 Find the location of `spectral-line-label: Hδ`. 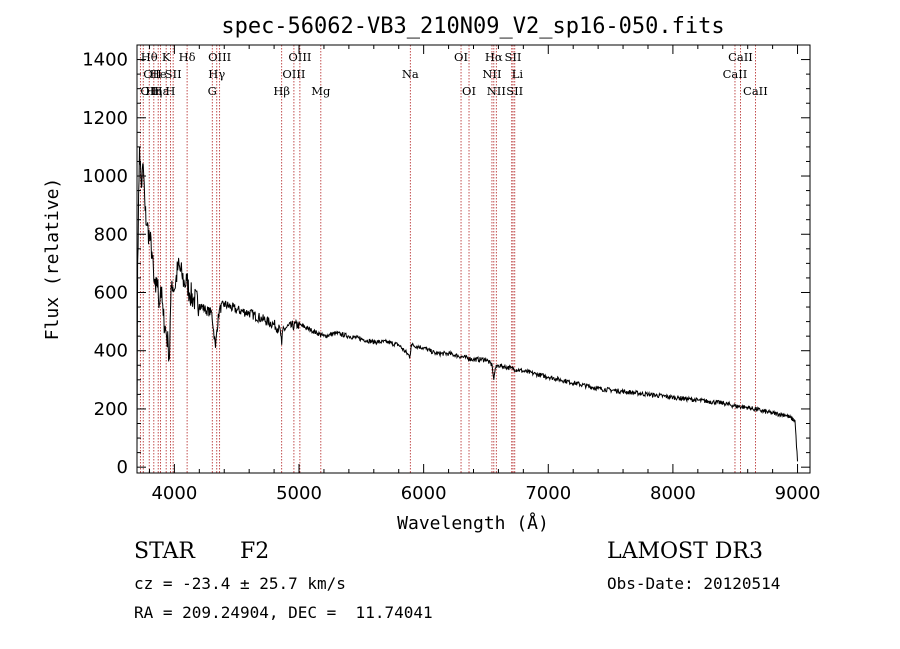

spectral-line-label: Hδ is located at coordinates (187, 57).